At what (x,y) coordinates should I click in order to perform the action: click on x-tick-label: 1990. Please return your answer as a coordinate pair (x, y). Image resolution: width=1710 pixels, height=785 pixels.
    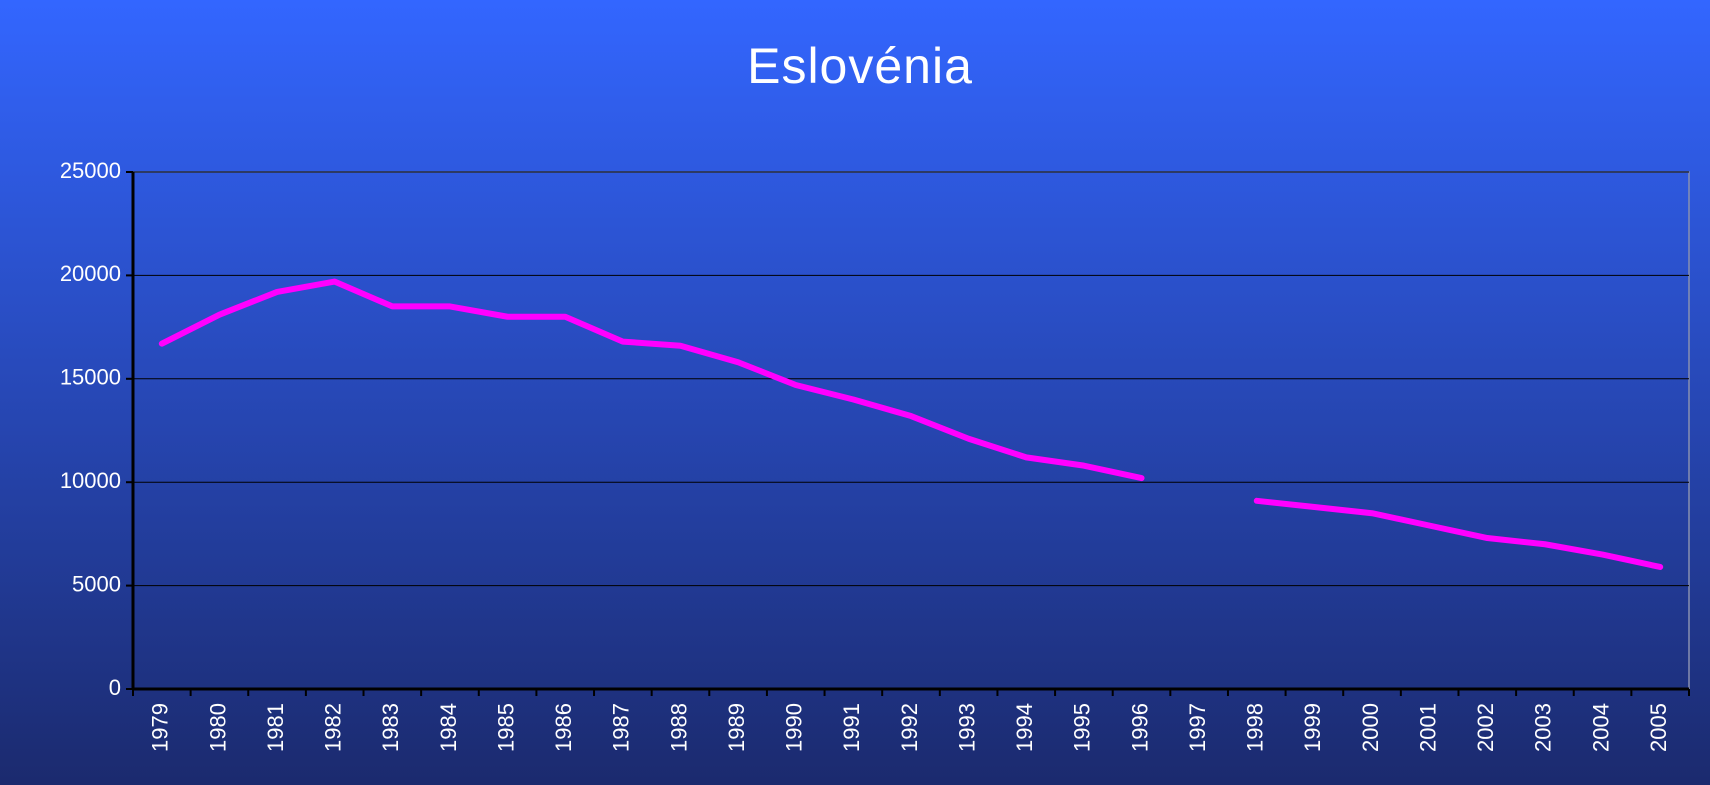
    Looking at the image, I should click on (794, 727).